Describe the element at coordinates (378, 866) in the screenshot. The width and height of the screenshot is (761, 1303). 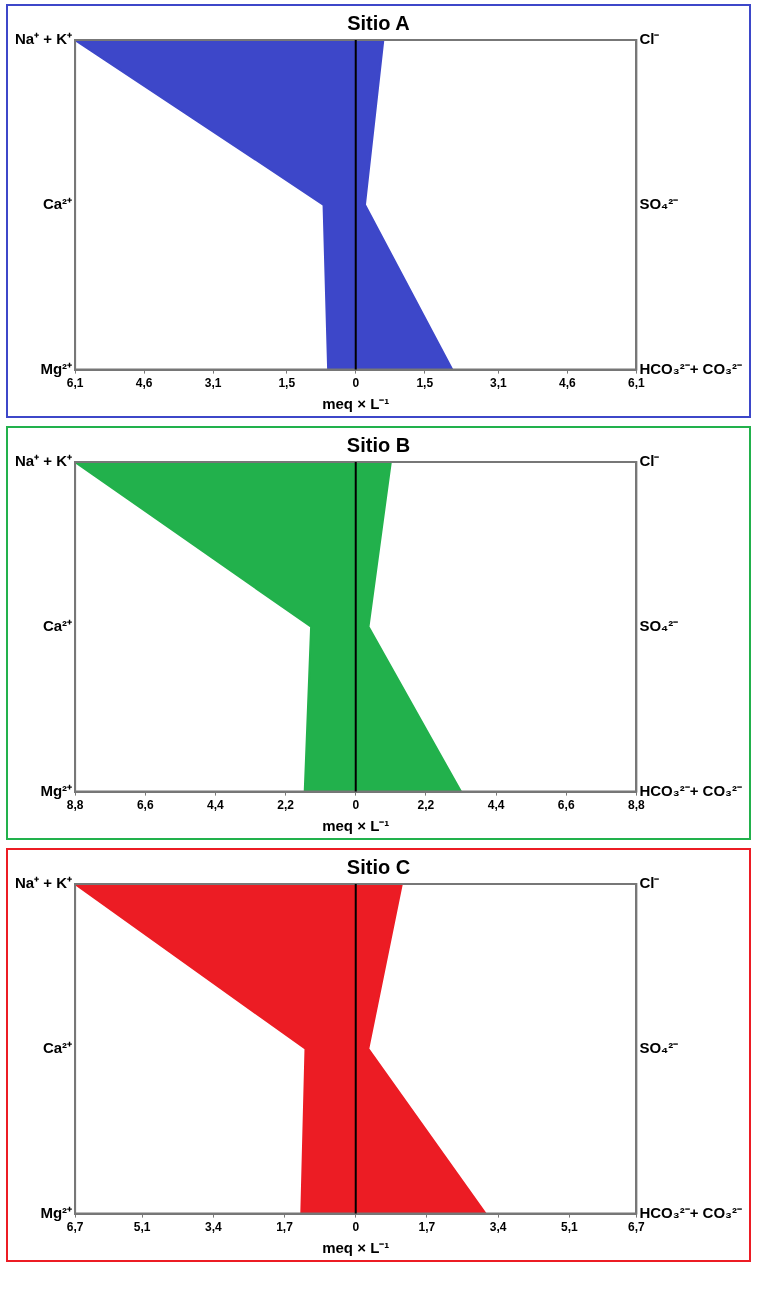
I see `chart-title: Sitio C` at that location.